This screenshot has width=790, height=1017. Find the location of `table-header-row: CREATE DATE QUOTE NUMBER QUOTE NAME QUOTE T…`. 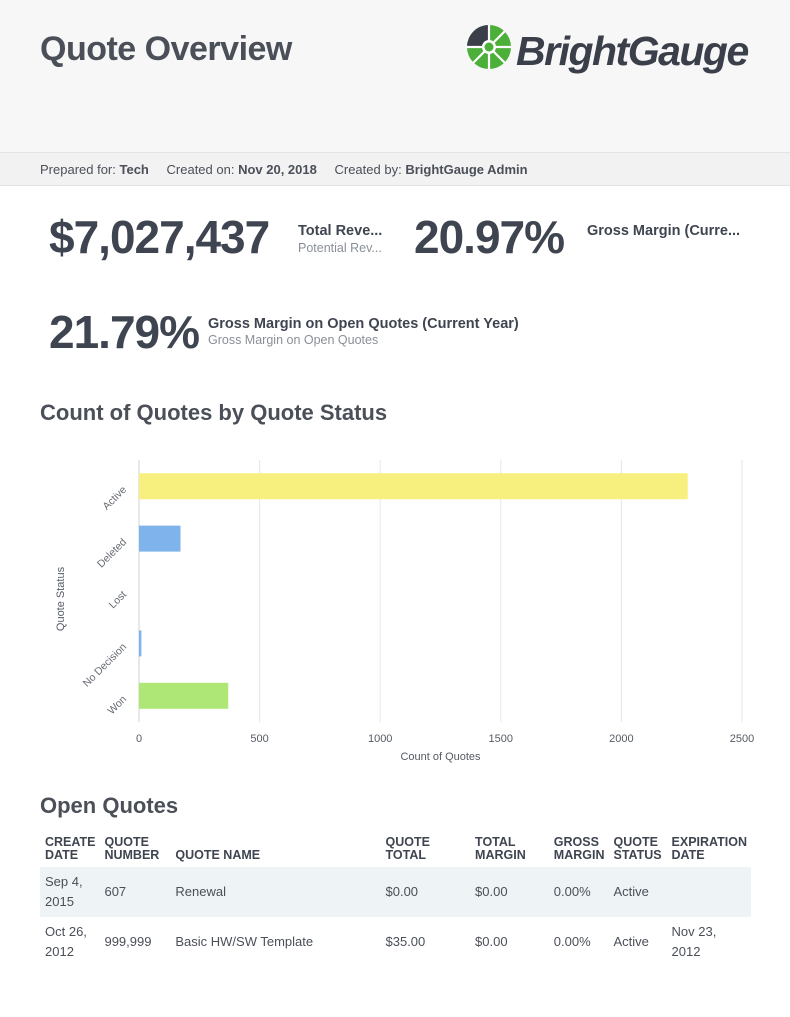

table-header-row: CREATE DATE QUOTE NUMBER QUOTE NAME QUOTE T… is located at coordinates (395, 850).